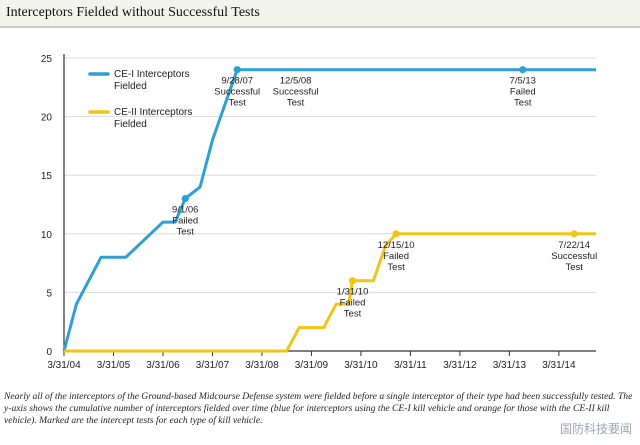  What do you see at coordinates (460, 365) in the screenshot?
I see `x-tick-label: 3/31/12` at bounding box center [460, 365].